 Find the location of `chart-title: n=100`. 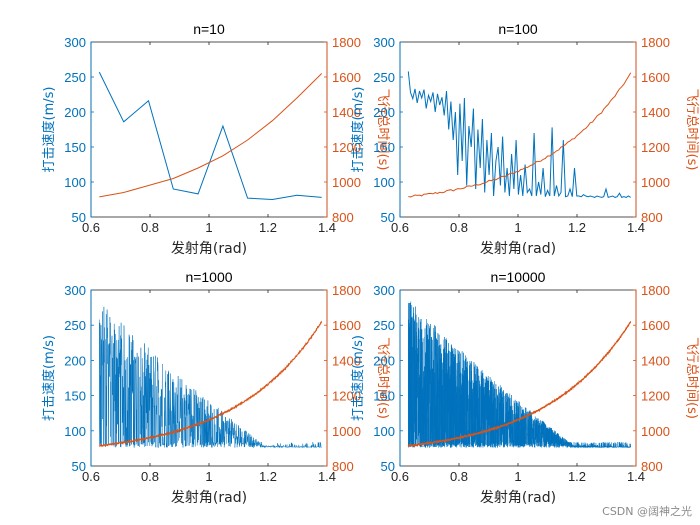

chart-title: n=100 is located at coordinates (518, 29).